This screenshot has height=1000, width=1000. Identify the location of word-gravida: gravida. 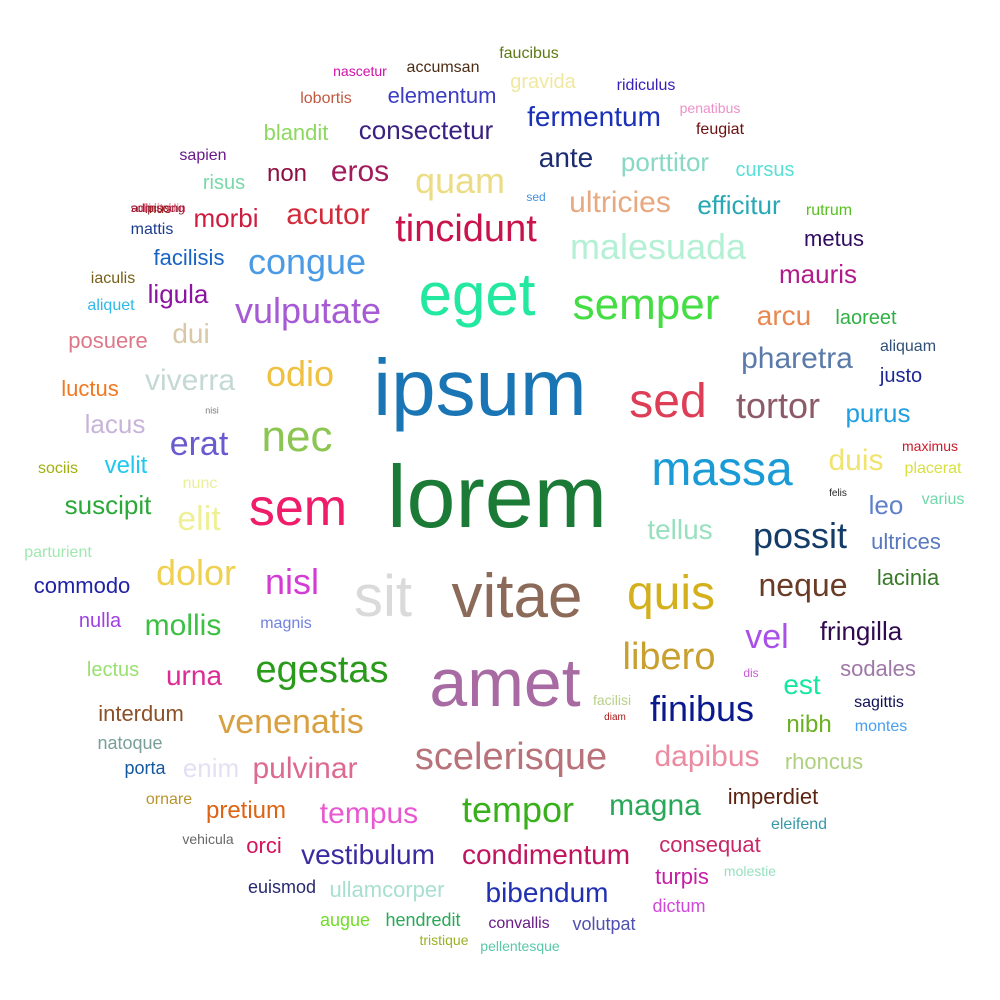
(543, 82).